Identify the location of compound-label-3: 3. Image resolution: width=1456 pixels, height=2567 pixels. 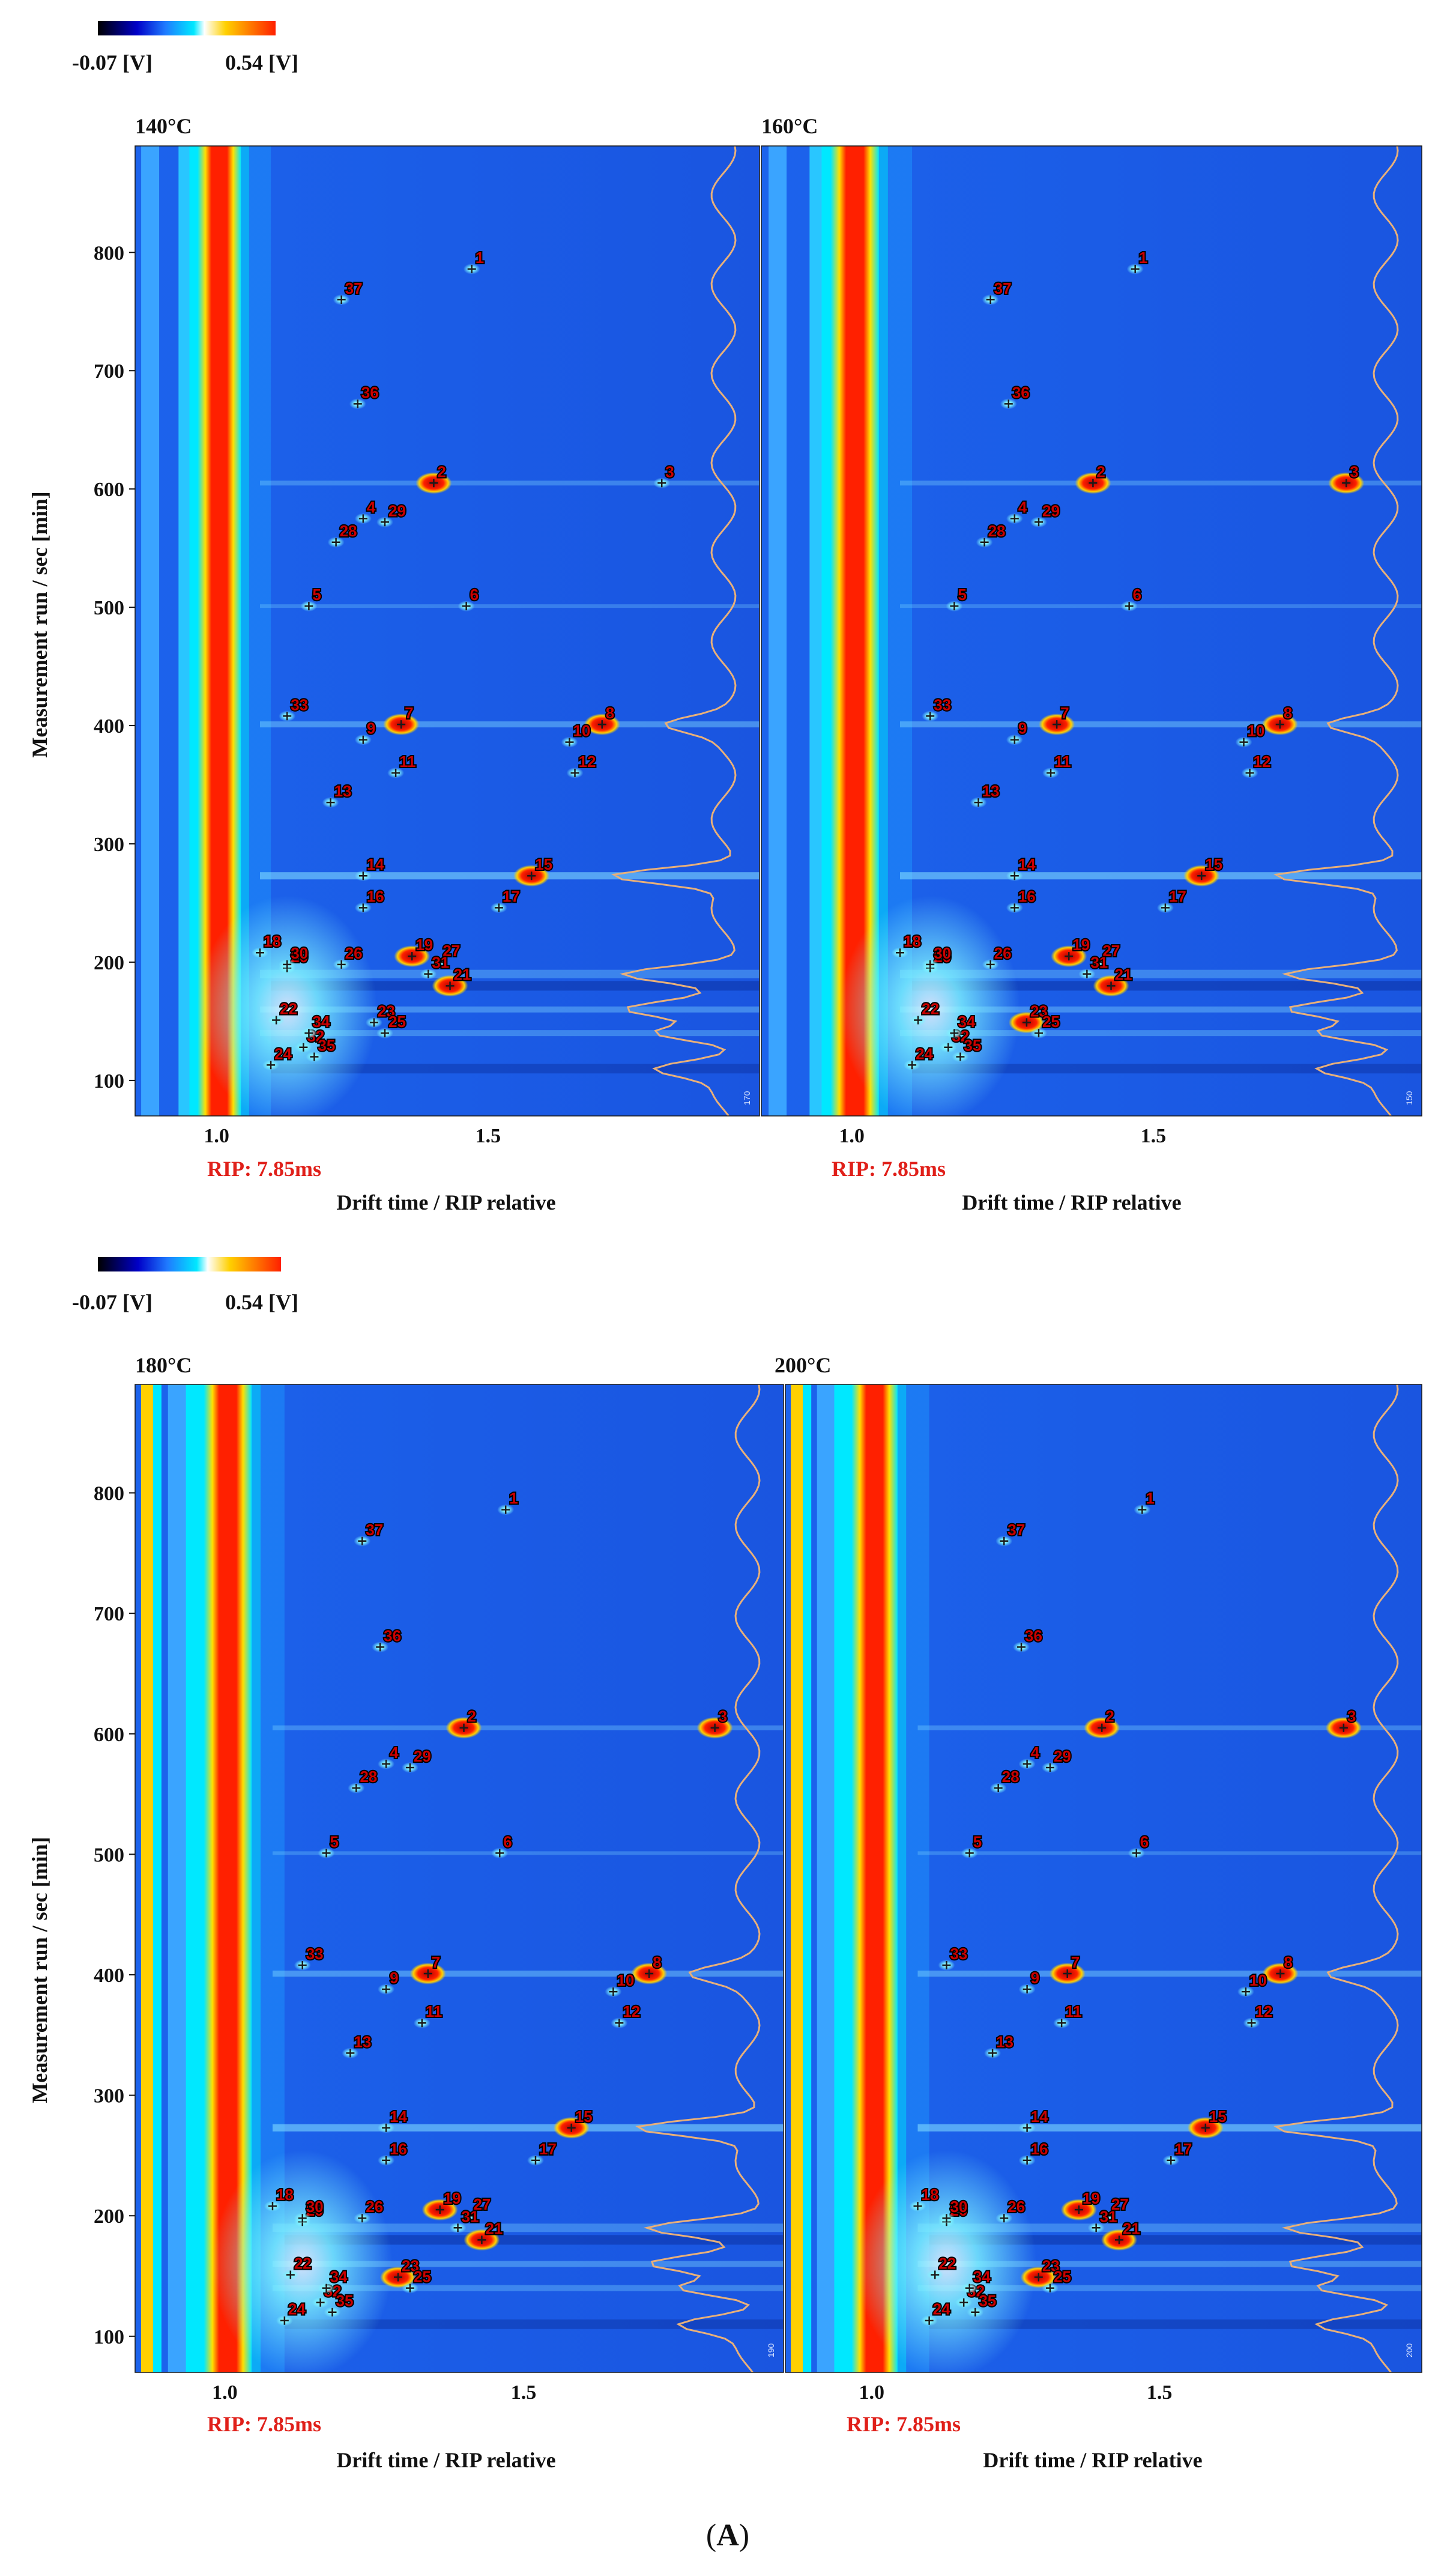
(723, 1717).